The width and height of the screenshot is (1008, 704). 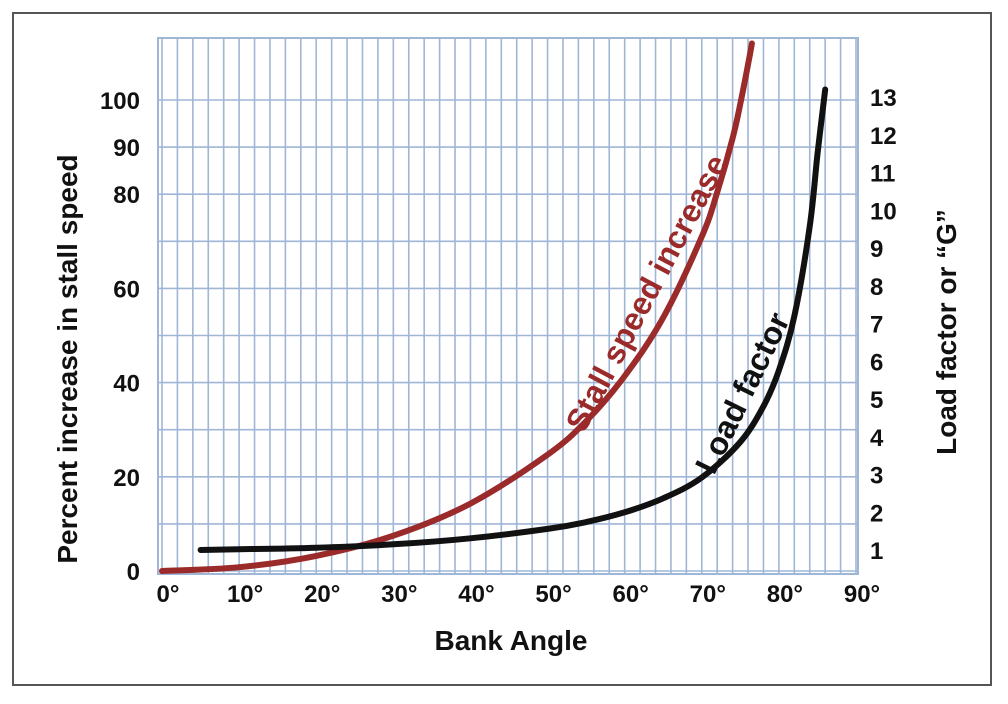 What do you see at coordinates (126, 289) in the screenshot?
I see `y-left-tick-label: 60` at bounding box center [126, 289].